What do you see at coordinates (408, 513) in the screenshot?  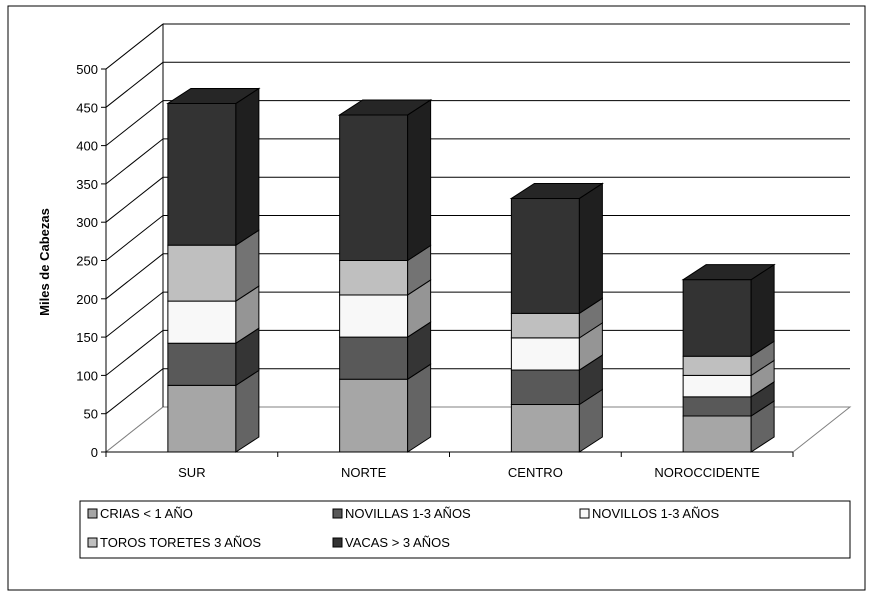 I see `legend-label: NOVILLAS 1-3 AÑOS` at bounding box center [408, 513].